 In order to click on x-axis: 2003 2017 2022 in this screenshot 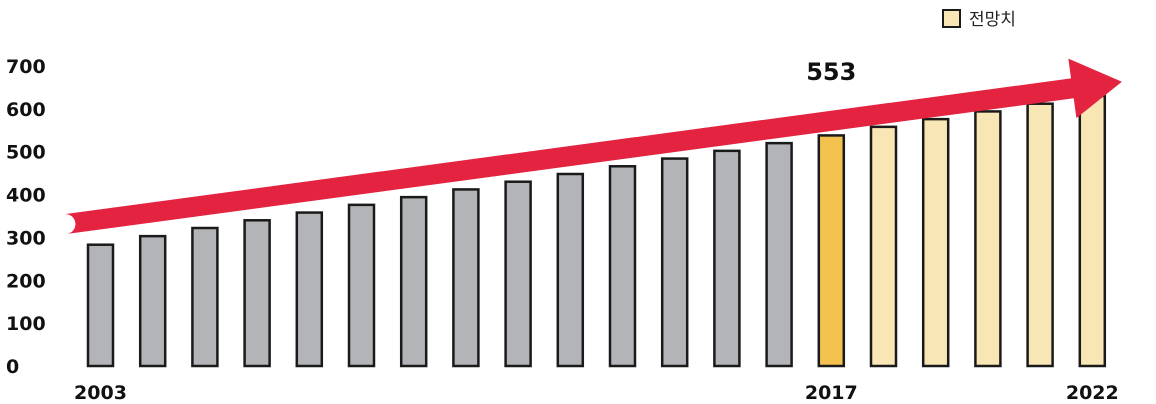, I will do `click(596, 393)`.